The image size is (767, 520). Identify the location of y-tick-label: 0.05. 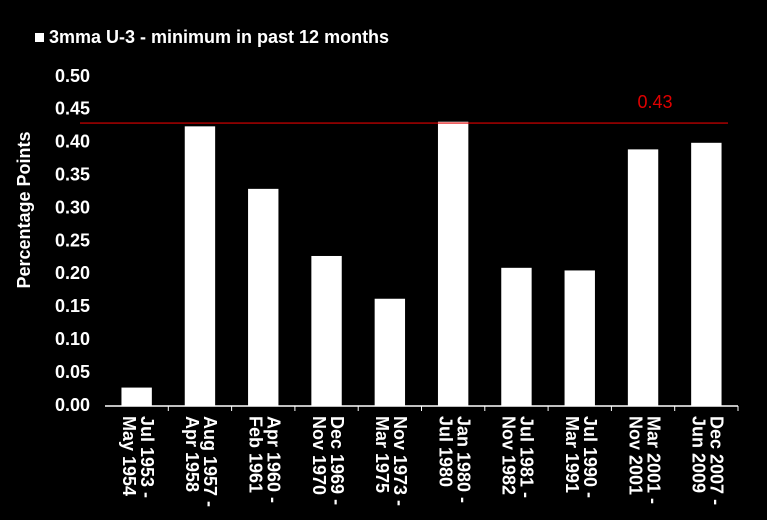
(72, 372).